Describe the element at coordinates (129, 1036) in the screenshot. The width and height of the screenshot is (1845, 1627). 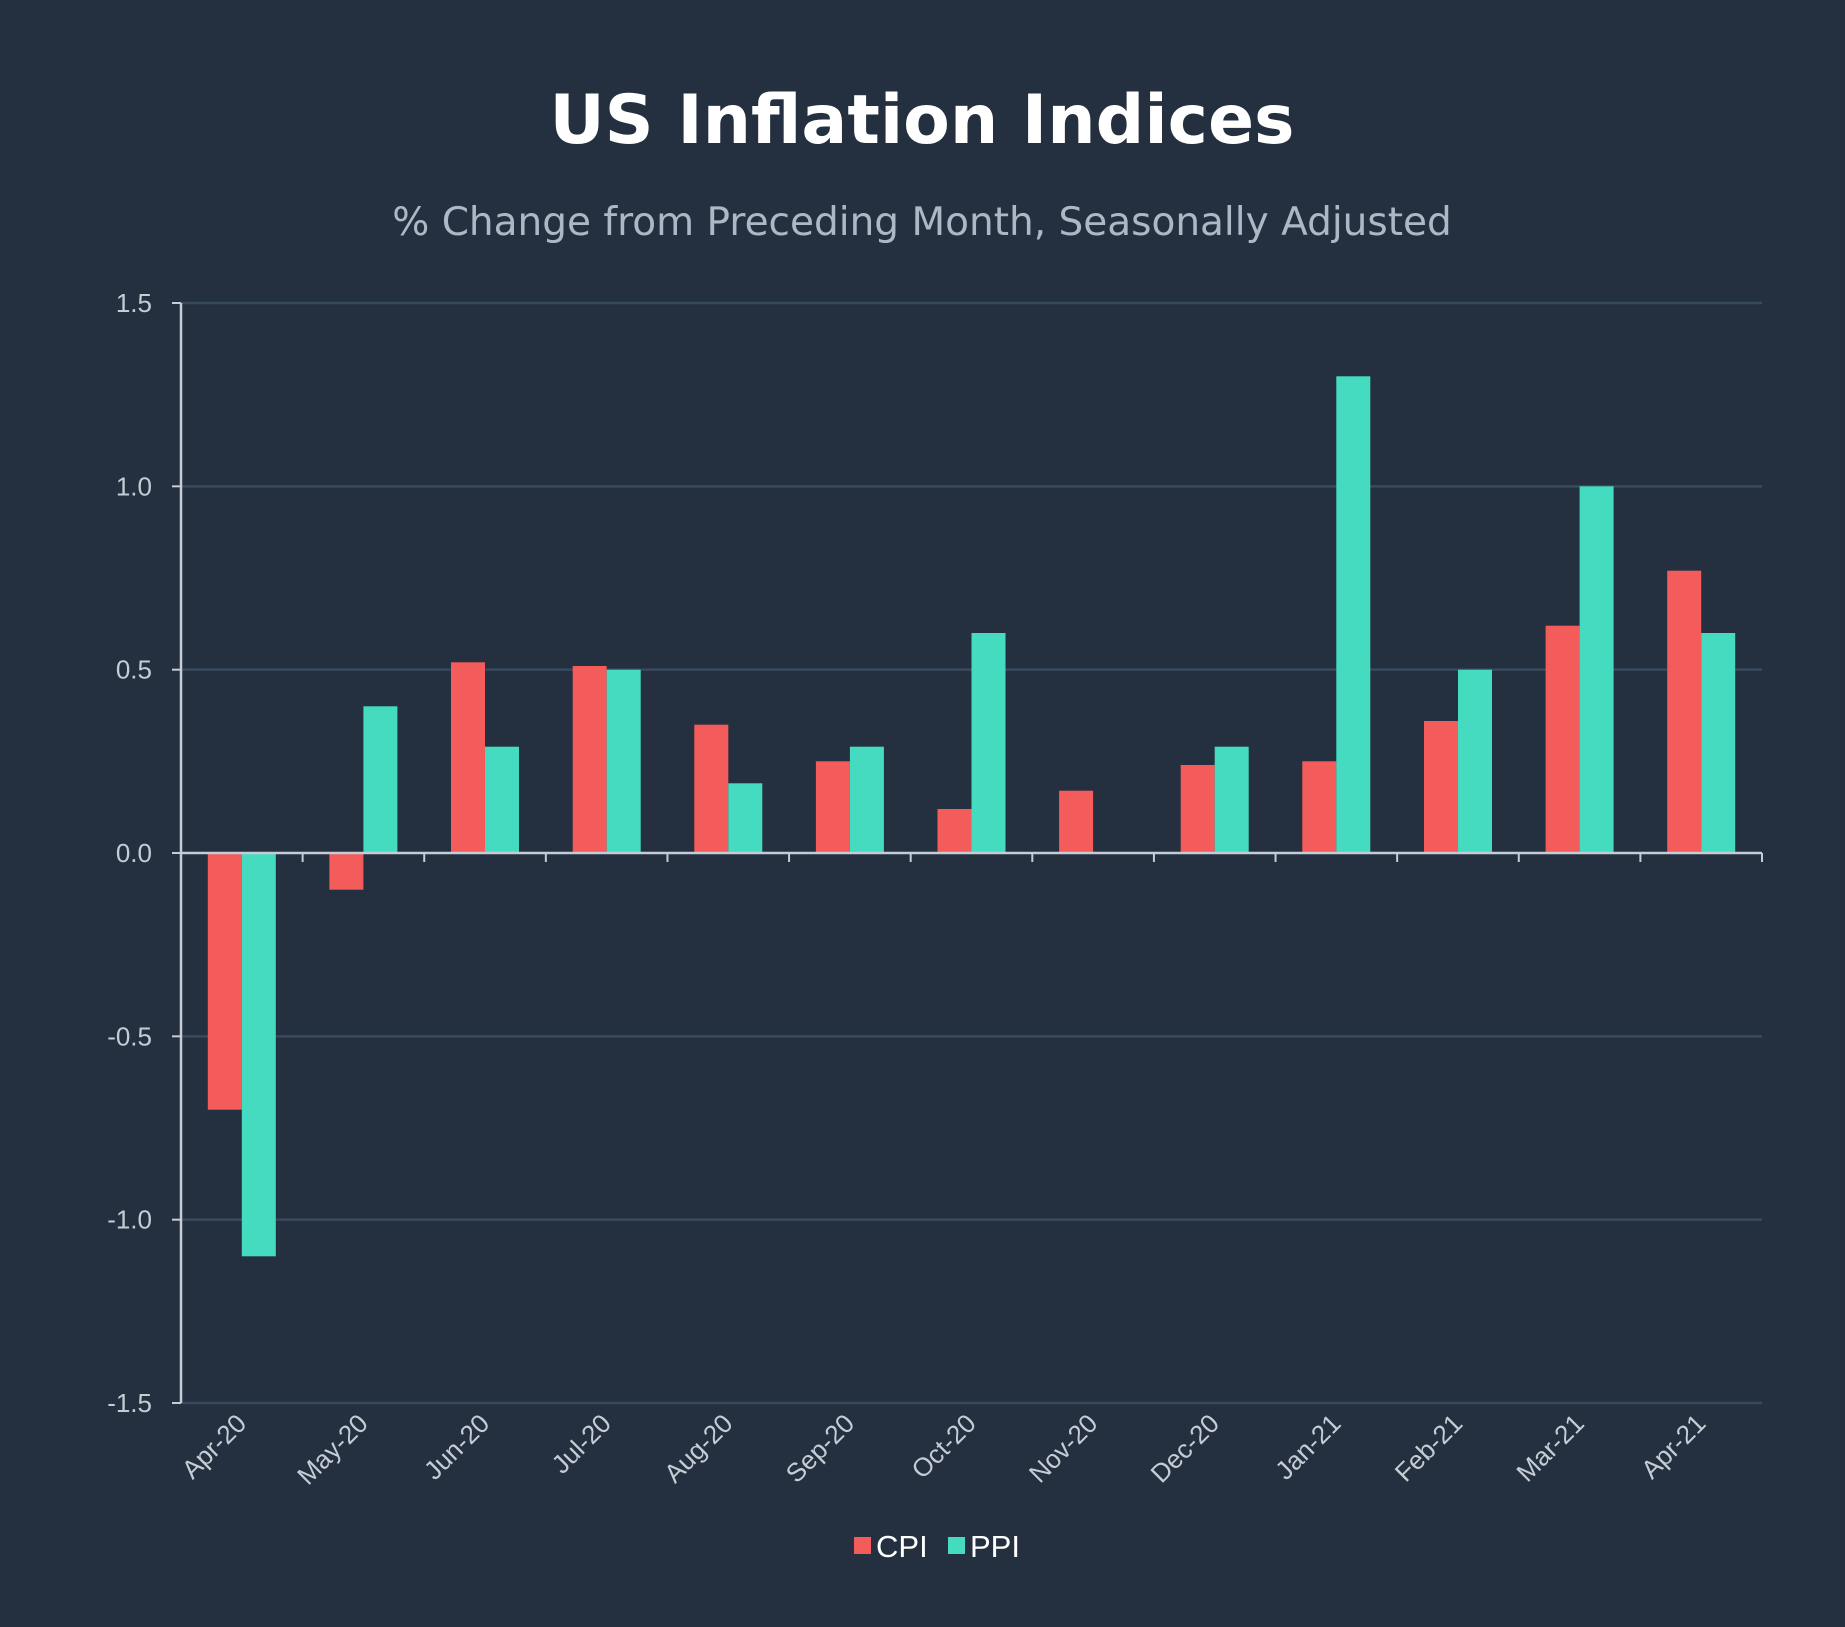
I see `y-tick-label: -0.5` at that location.